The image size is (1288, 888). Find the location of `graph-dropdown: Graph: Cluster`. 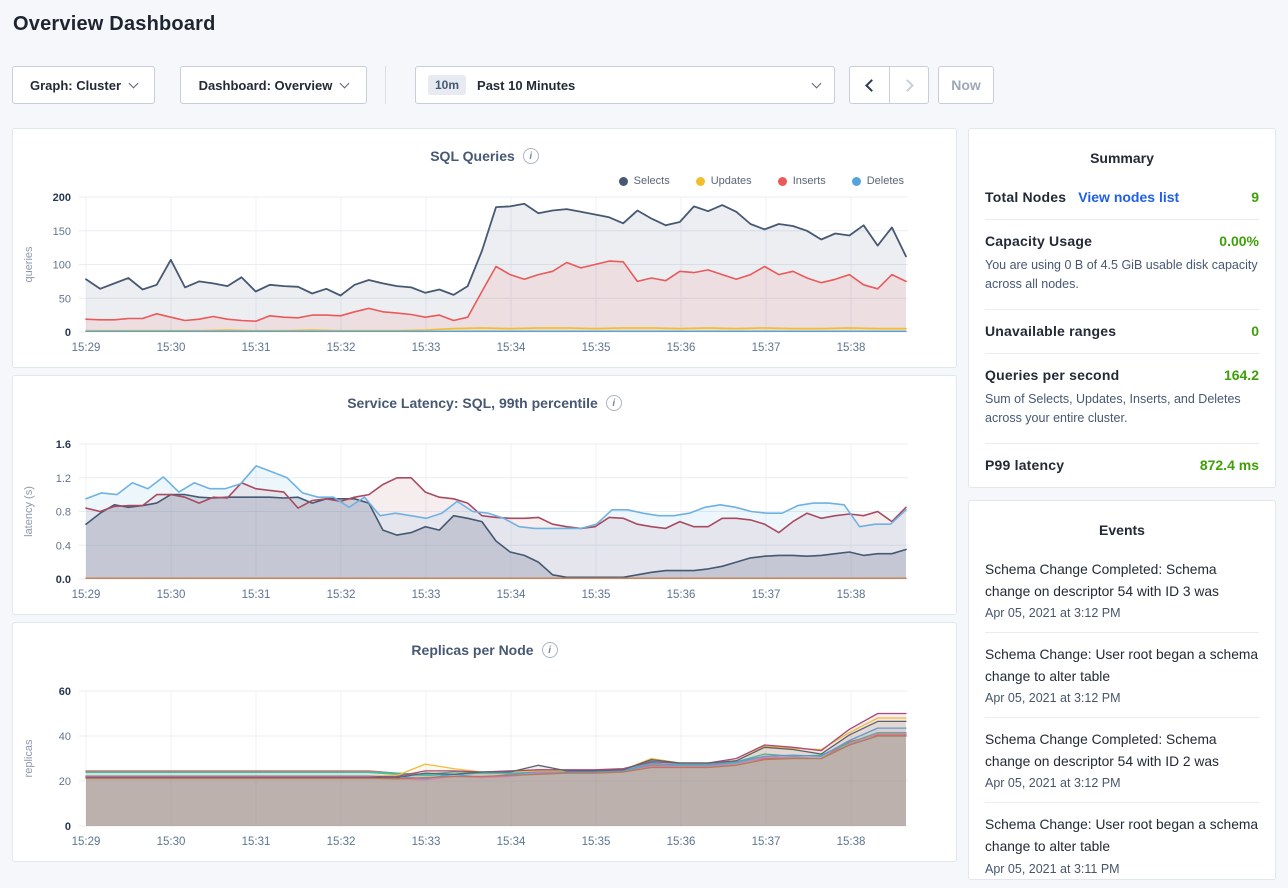

graph-dropdown: Graph: Cluster is located at coordinates (83, 85).